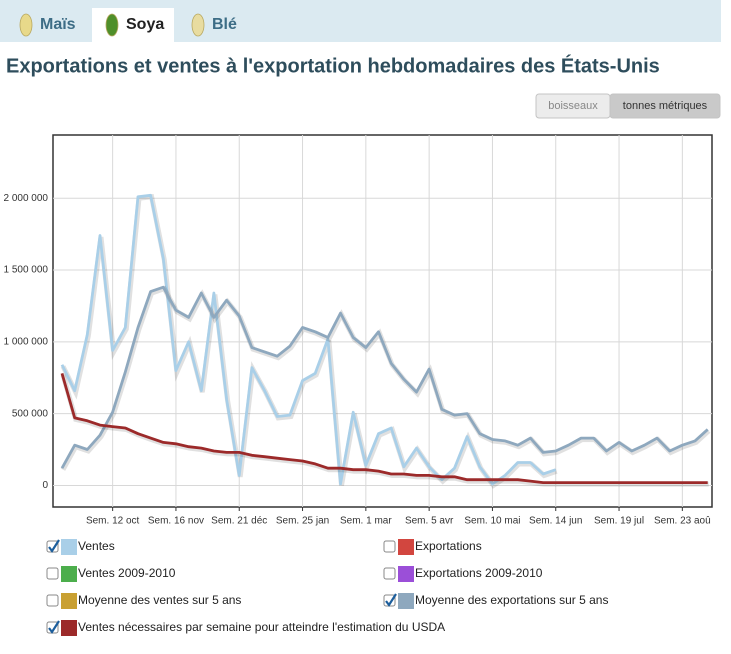 This screenshot has width=731, height=654. What do you see at coordinates (26, 198) in the screenshot?
I see `y-tick-label: 2 000 000` at bounding box center [26, 198].